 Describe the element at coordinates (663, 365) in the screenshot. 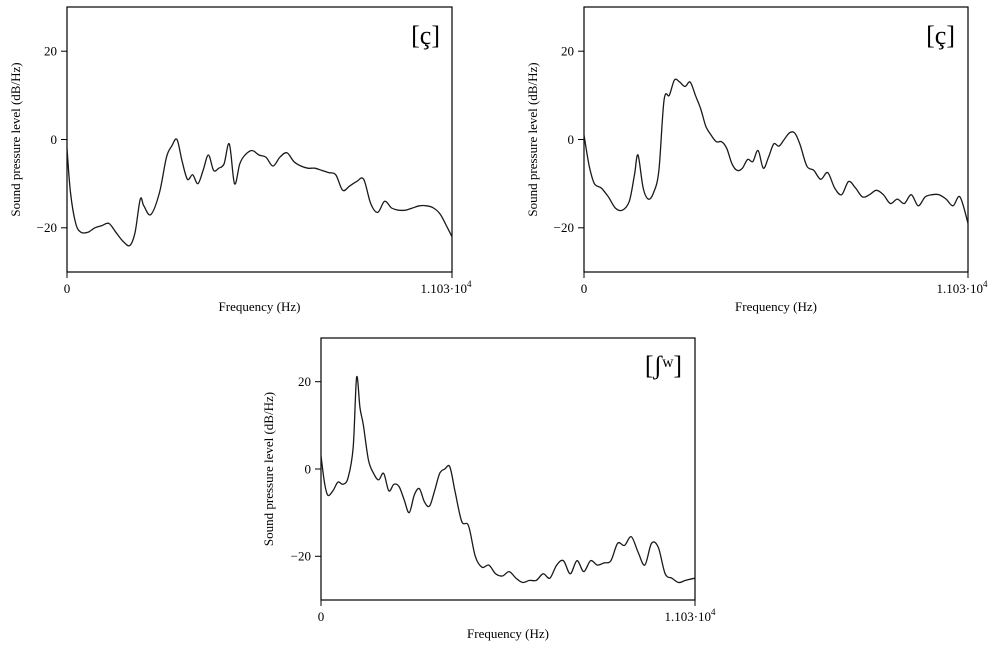

I see `phoneme-label: [ʃʷ]` at that location.